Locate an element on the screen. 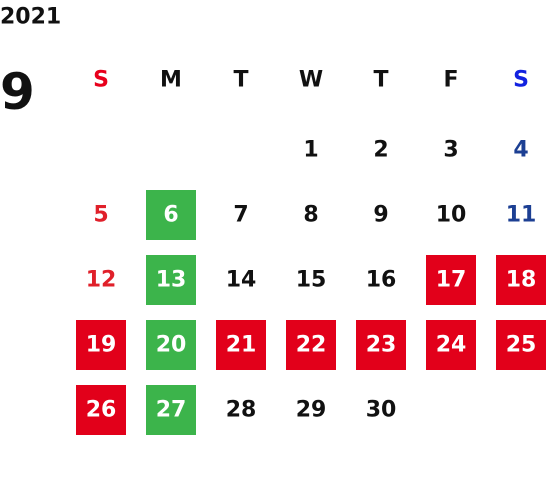  day: 11 is located at coordinates (521, 215).